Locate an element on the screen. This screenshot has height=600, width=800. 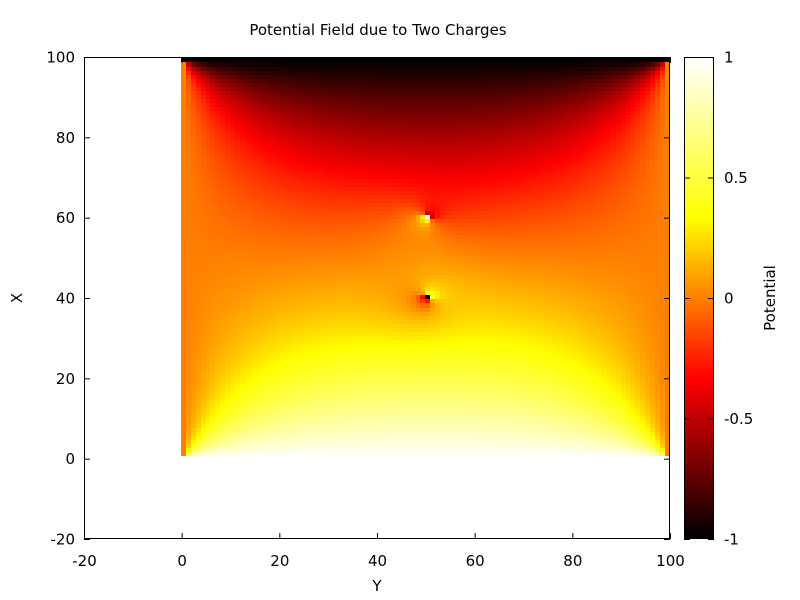
chart-title: Potential Field due to Two Charges is located at coordinates (377, 30).